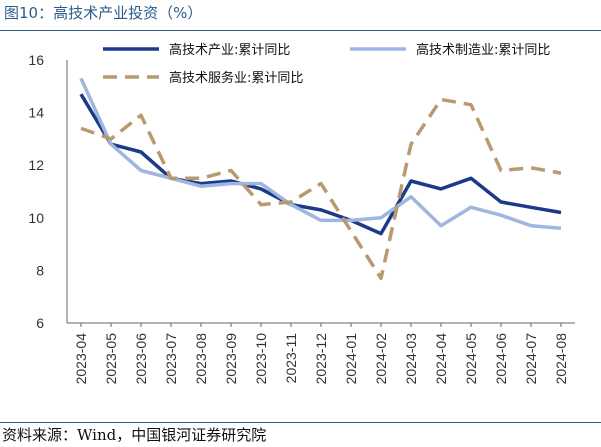 This screenshot has height=447, width=601. I want to click on x-tick-label: 2024-04, so click(441, 359).